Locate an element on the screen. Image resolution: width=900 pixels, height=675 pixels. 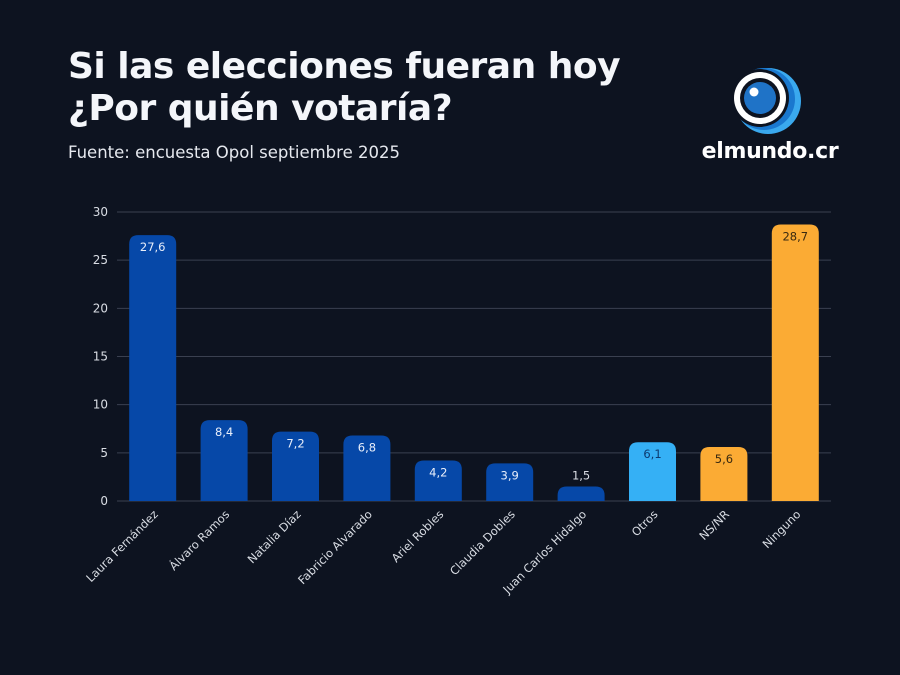
value-label: 5,6 is located at coordinates (724, 459).